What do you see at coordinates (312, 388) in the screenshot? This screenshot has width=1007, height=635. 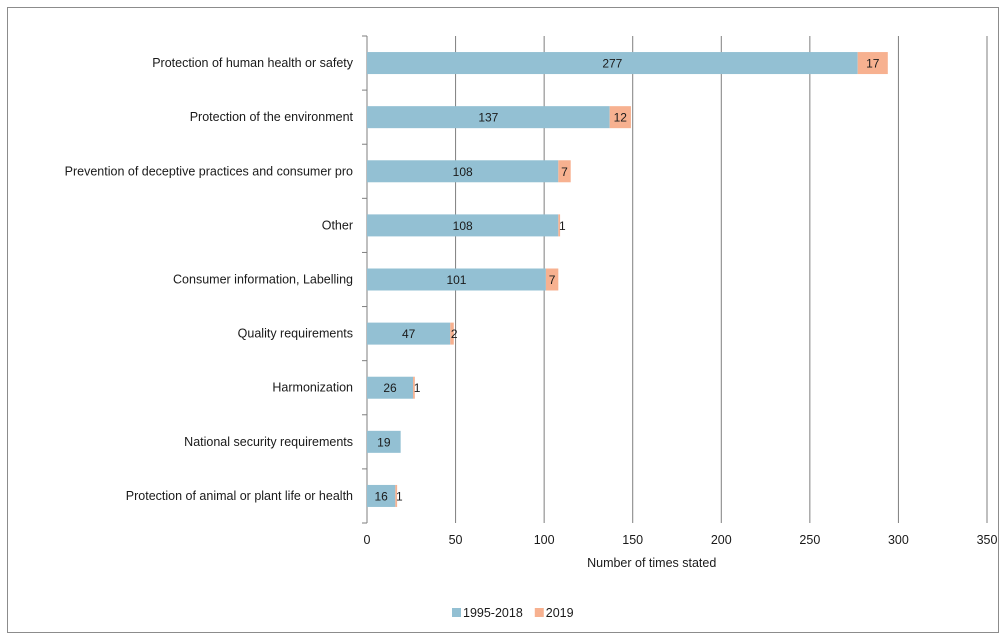 I see `category-label: Harmonization` at bounding box center [312, 388].